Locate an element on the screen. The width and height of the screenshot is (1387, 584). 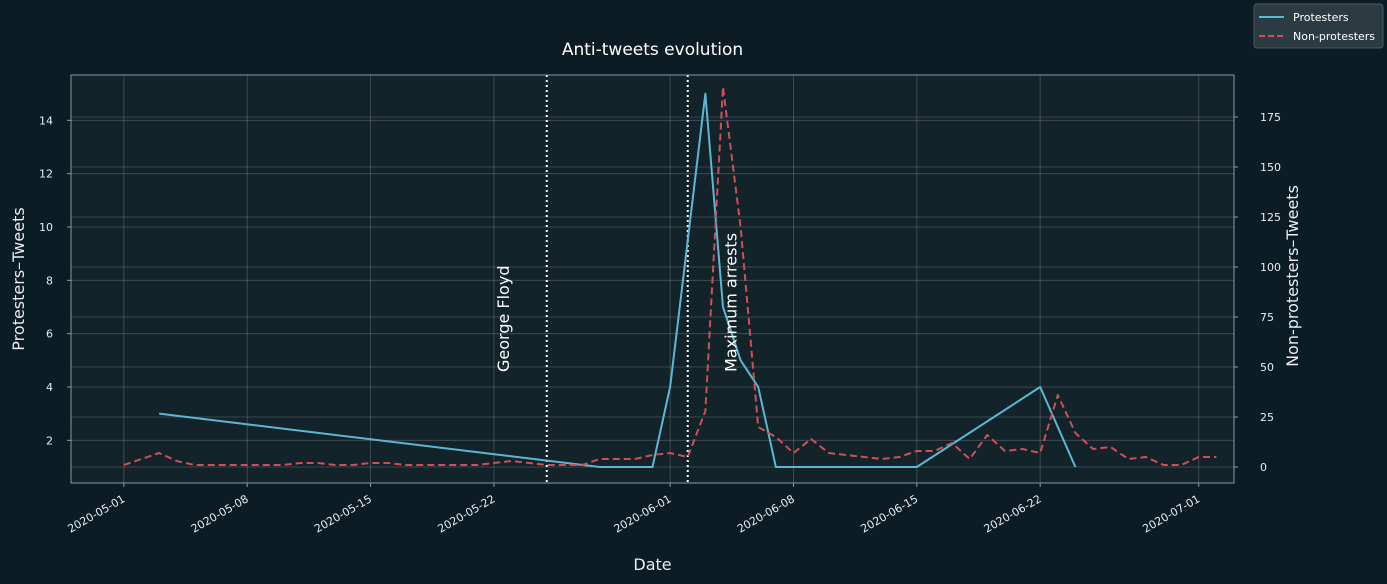
x-tick-label: 2020-06-01 is located at coordinates (643, 513).